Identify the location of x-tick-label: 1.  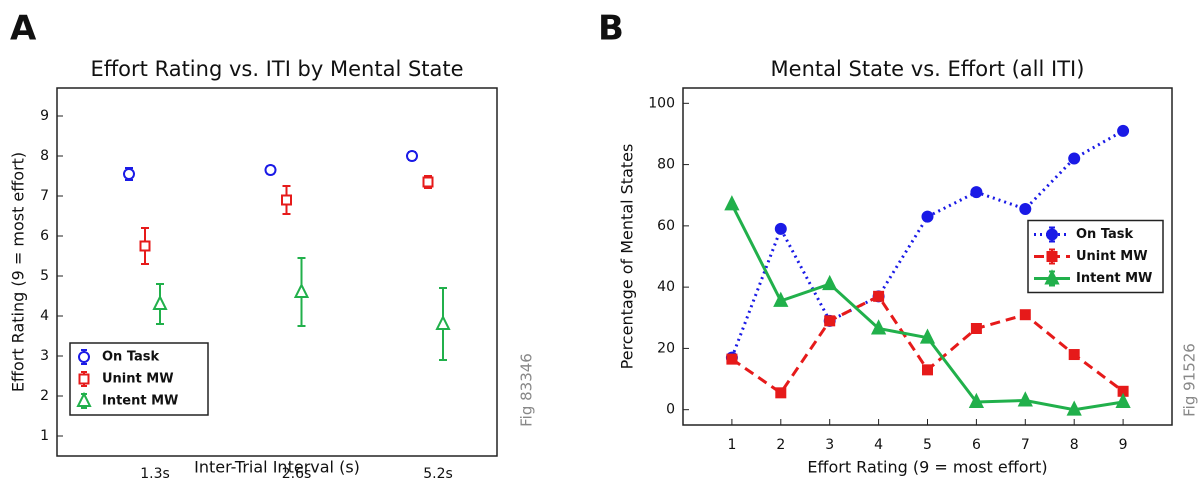
(731, 445).